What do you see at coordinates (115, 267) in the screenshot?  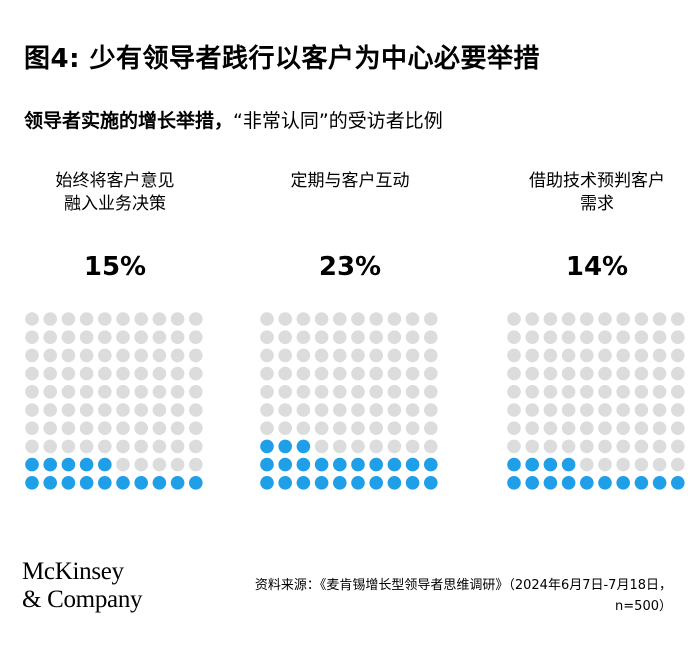 I see `panel-value: 15%` at bounding box center [115, 267].